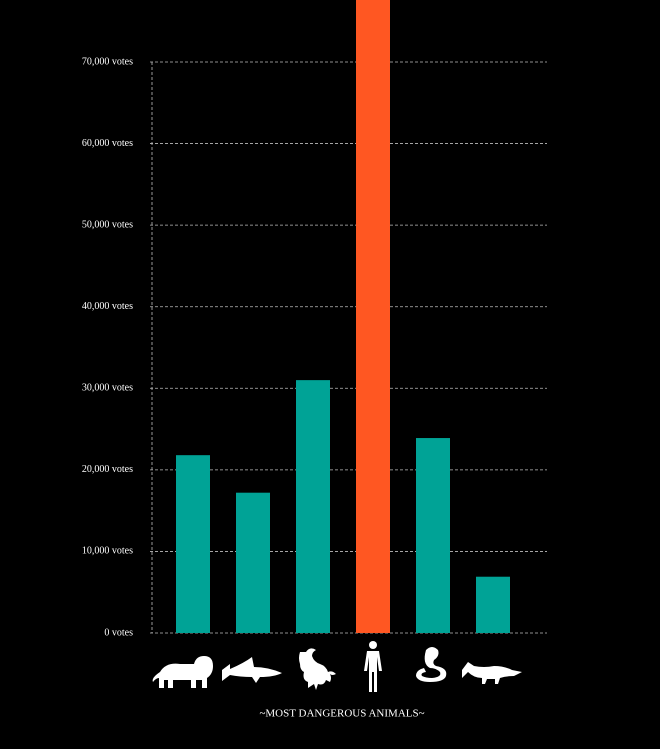  What do you see at coordinates (107, 306) in the screenshot?
I see `y-tick-label: 40,000 votes` at bounding box center [107, 306].